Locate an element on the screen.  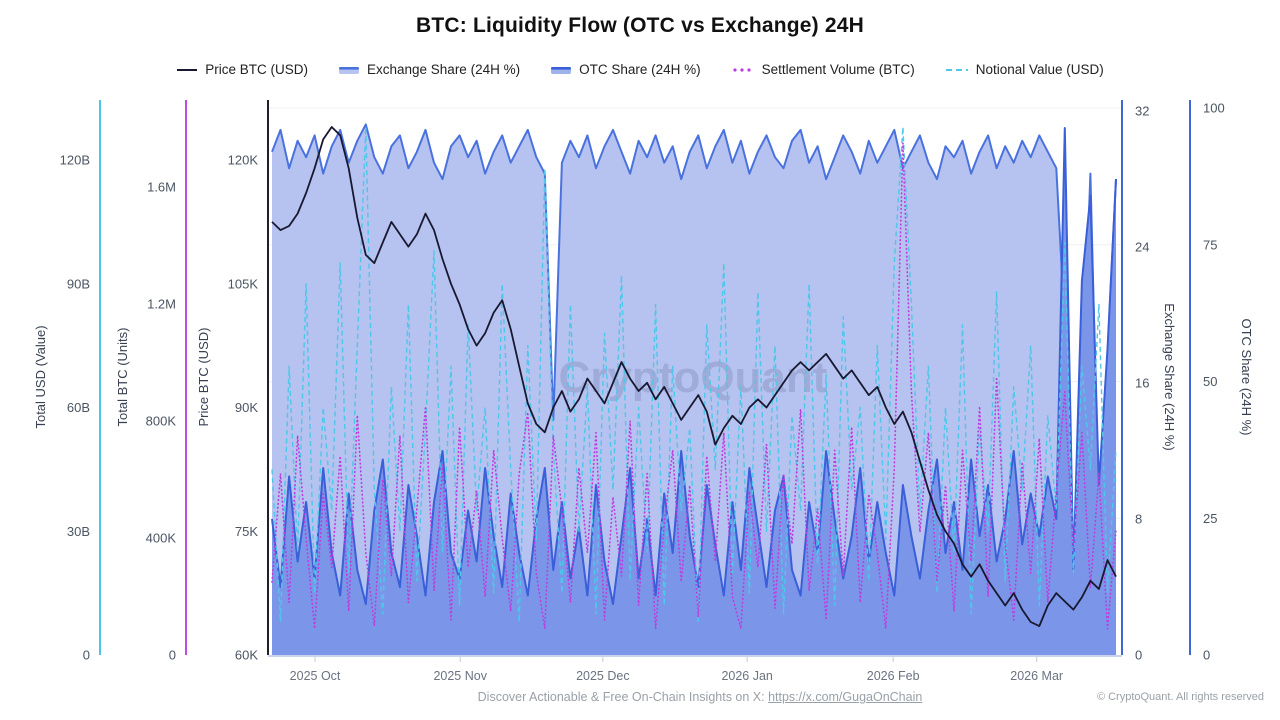
dashed-line-swatch-icon is located at coordinates (956, 69).